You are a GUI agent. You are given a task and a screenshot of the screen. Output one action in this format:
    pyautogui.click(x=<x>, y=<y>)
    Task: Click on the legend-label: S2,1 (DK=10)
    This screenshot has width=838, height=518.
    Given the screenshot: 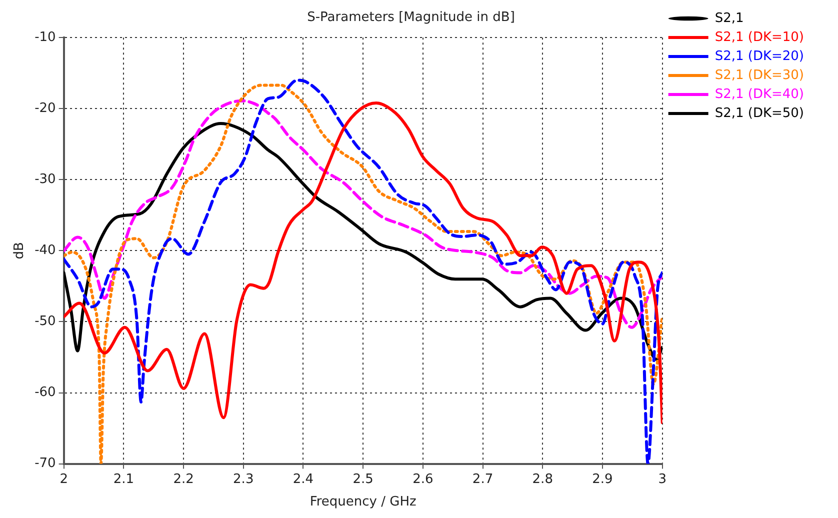 What is the action you would take?
    pyautogui.click(x=759, y=37)
    